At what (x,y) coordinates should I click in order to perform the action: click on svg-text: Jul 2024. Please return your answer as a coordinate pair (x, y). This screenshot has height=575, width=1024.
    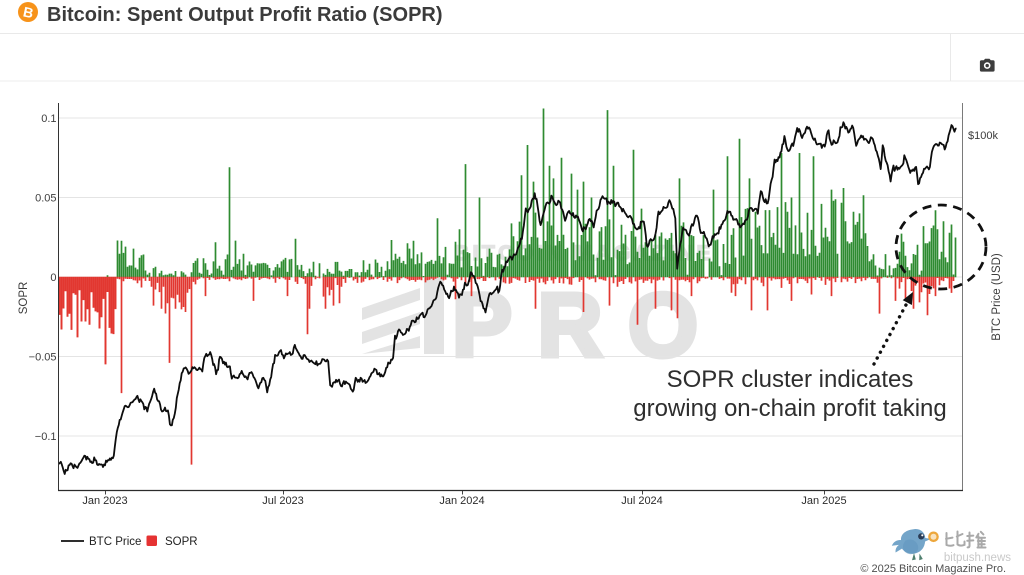
    Looking at the image, I should click on (642, 501).